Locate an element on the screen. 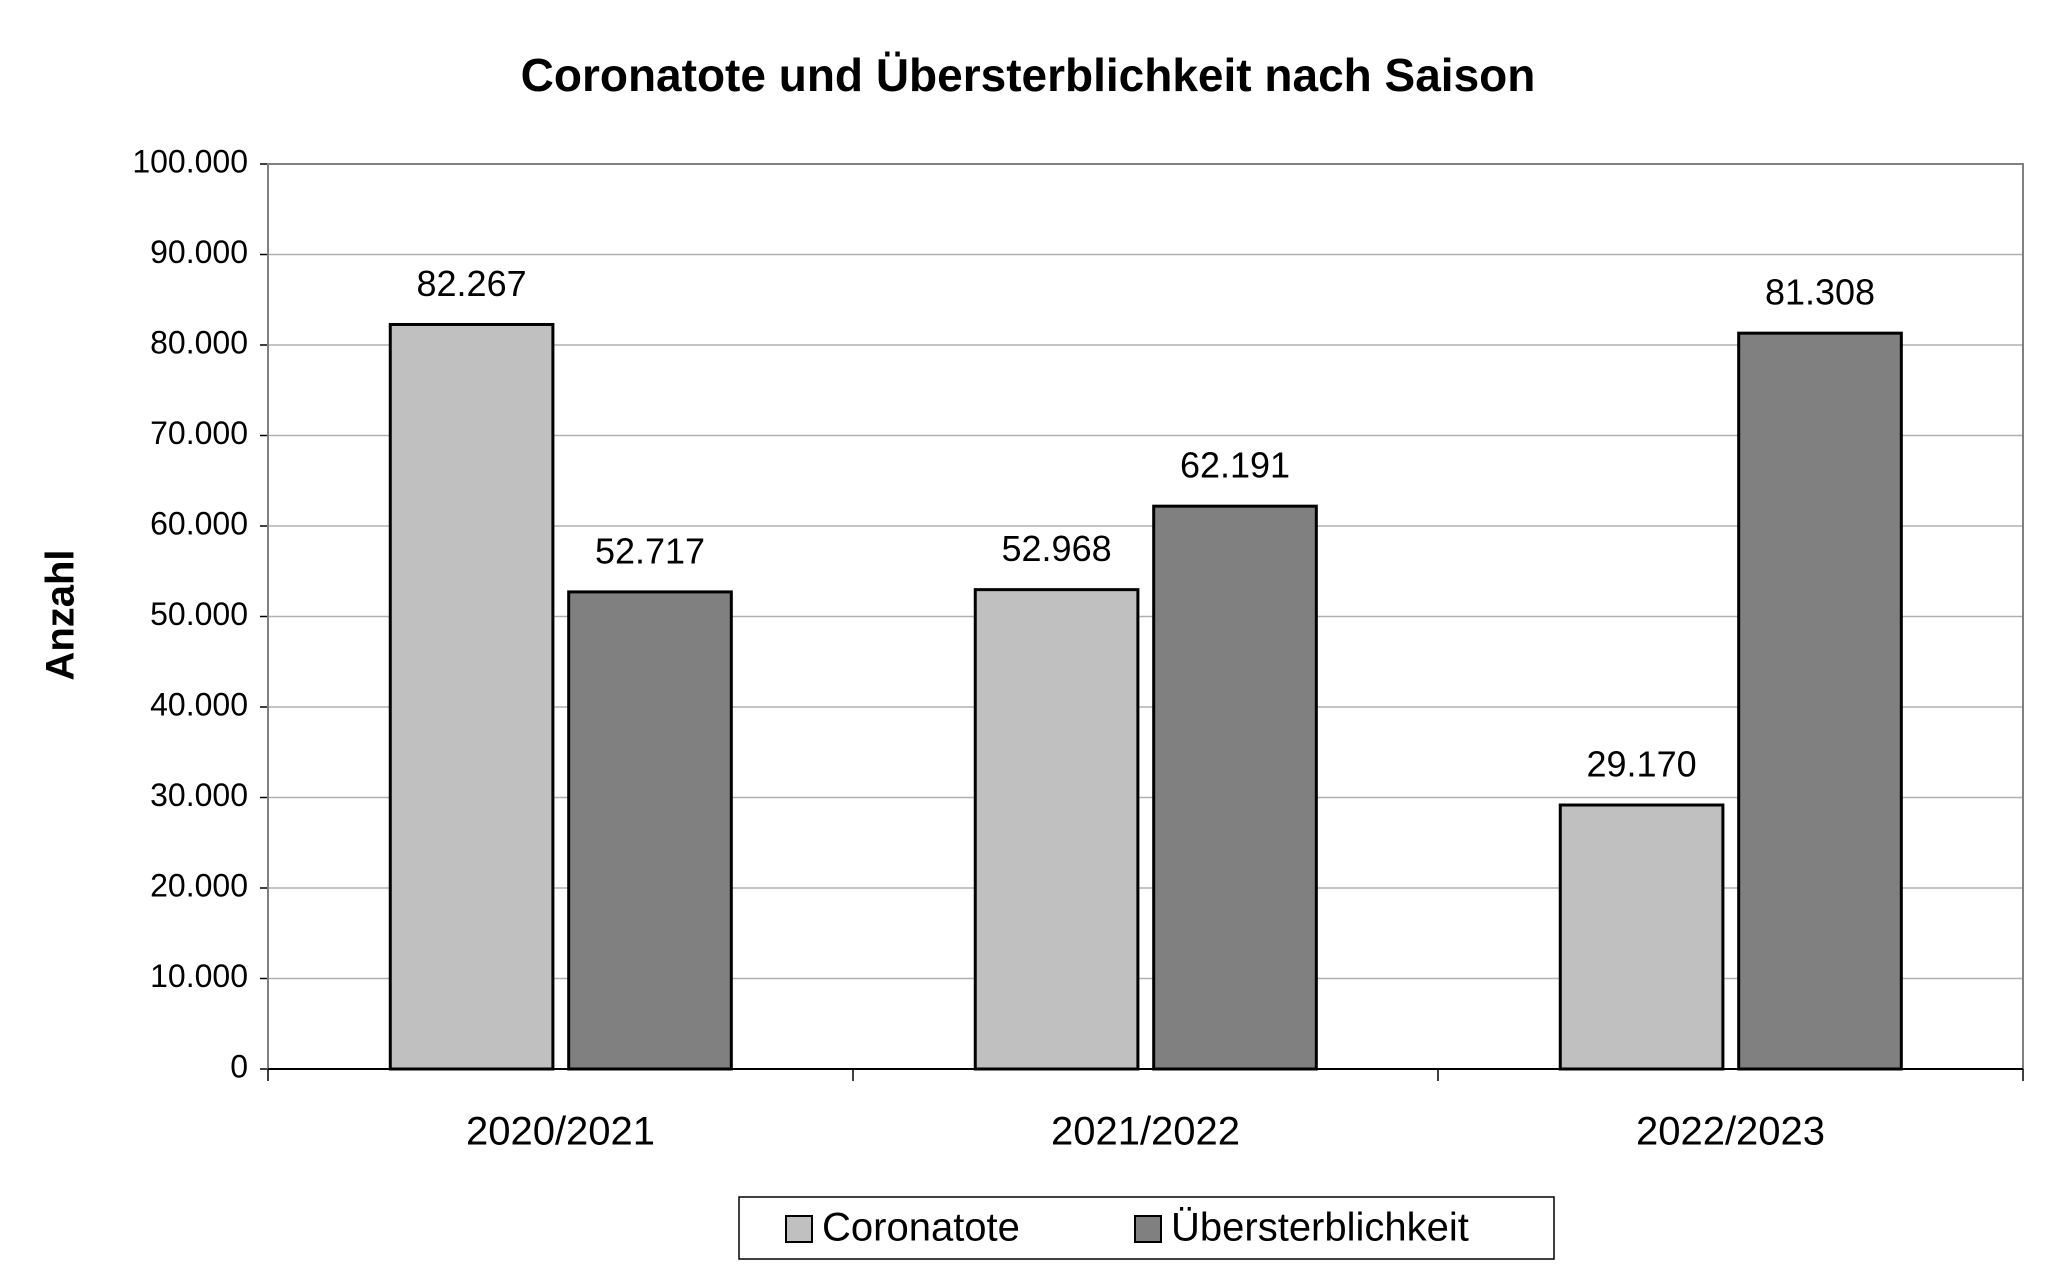 This screenshot has width=2049, height=1280. value-label: 82.267 is located at coordinates (472, 283).